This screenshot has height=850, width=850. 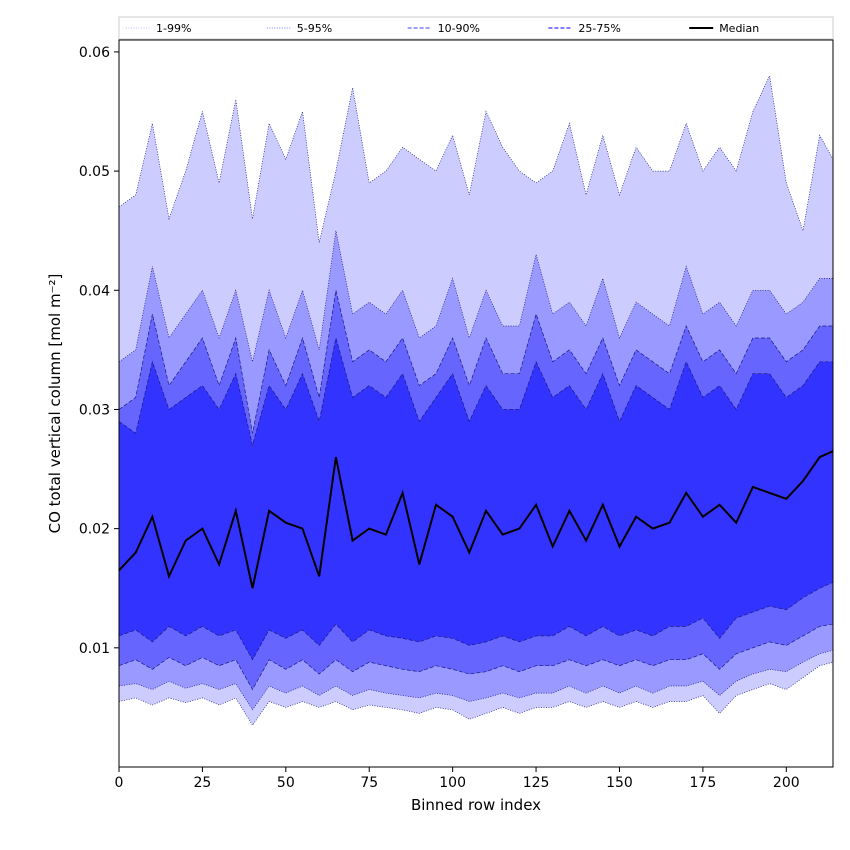 I want to click on band-25-75-upper-line, so click(x=475, y=391).